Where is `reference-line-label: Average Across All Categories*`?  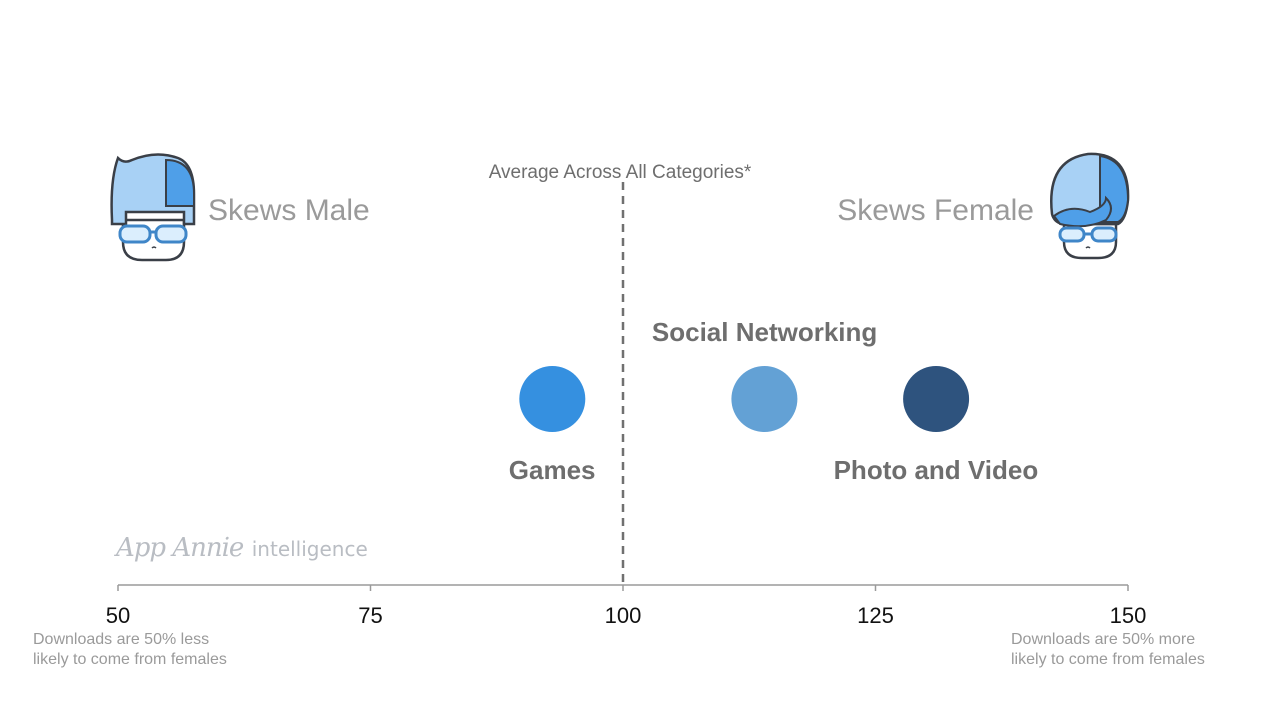 reference-line-label: Average Across All Categories* is located at coordinates (620, 172).